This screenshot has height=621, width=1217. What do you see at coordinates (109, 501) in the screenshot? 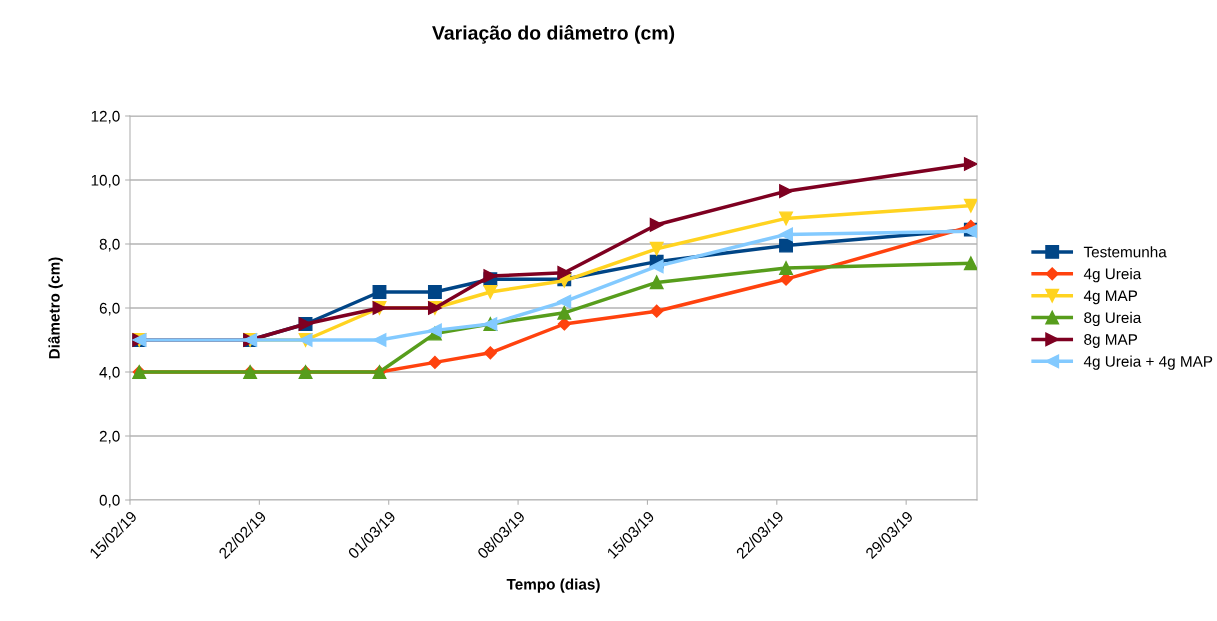
I see `y-tick-label: 0,0` at bounding box center [109, 501].